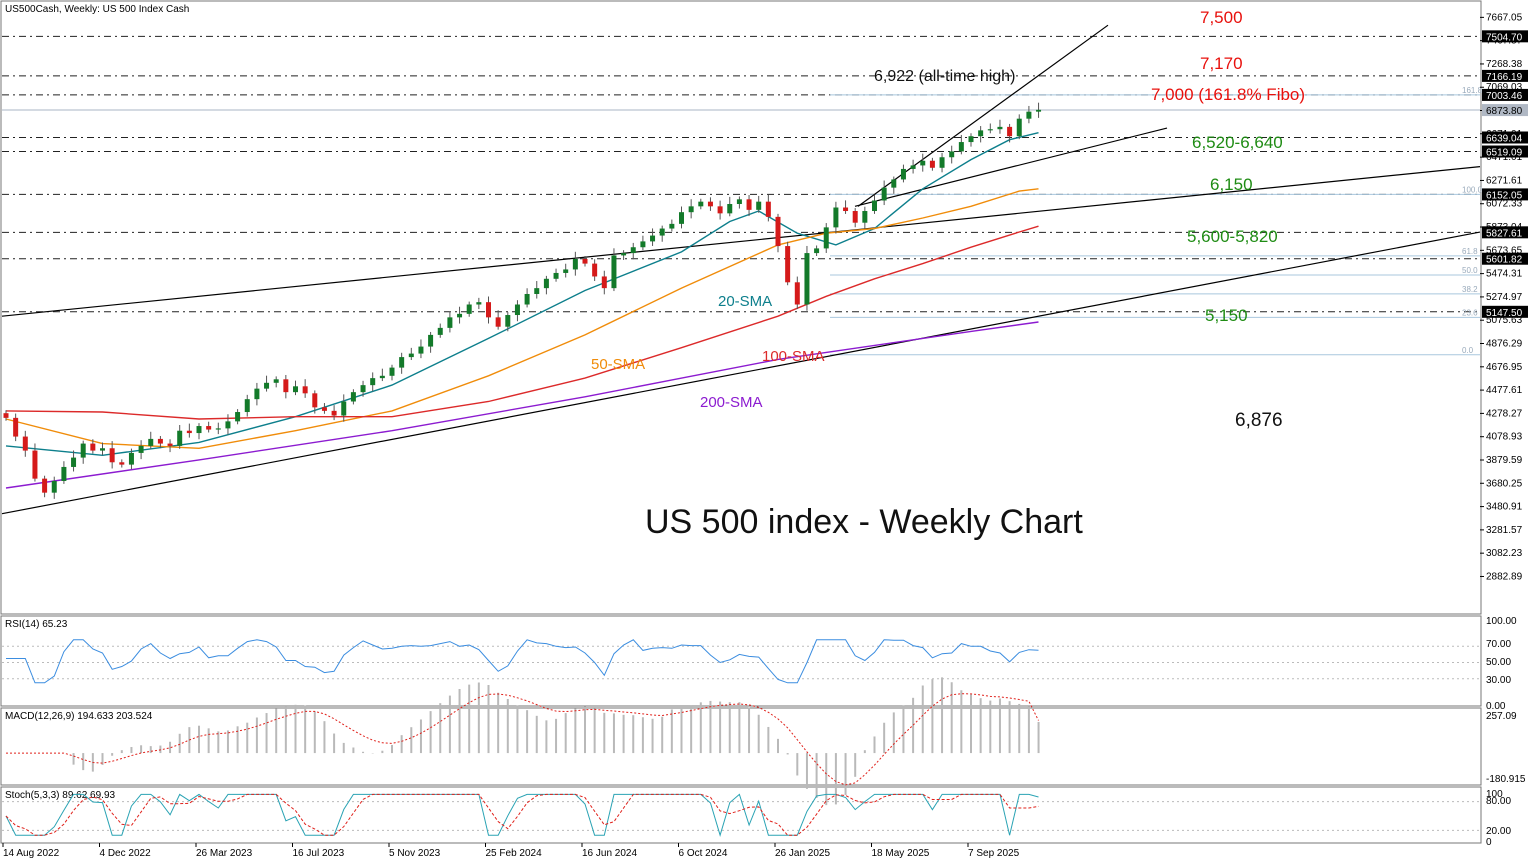 The height and width of the screenshot is (865, 1536). What do you see at coordinates (901, 853) in the screenshot?
I see `x-axis-label: 18 May 2025` at bounding box center [901, 853].